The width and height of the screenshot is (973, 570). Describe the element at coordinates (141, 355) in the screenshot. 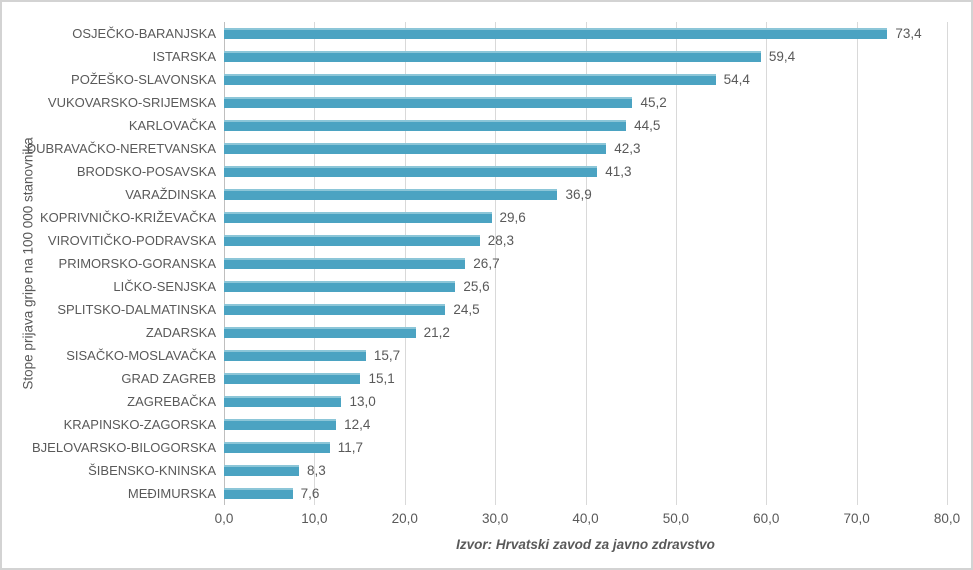

I see `category-label: SISAČKO-MOSLAVAČKA` at that location.